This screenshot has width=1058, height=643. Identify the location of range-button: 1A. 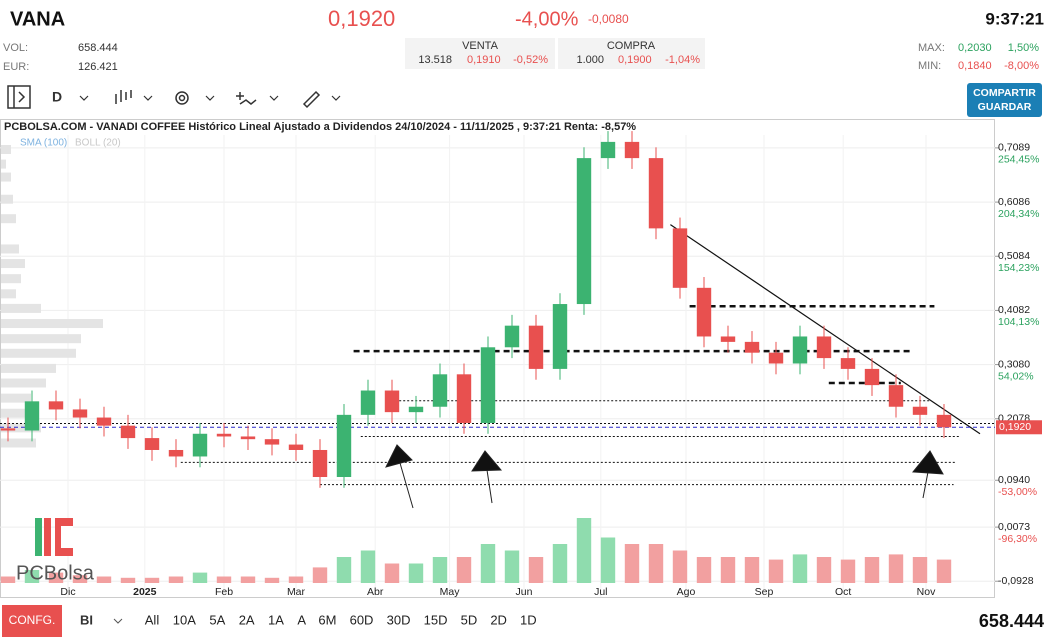
(276, 619).